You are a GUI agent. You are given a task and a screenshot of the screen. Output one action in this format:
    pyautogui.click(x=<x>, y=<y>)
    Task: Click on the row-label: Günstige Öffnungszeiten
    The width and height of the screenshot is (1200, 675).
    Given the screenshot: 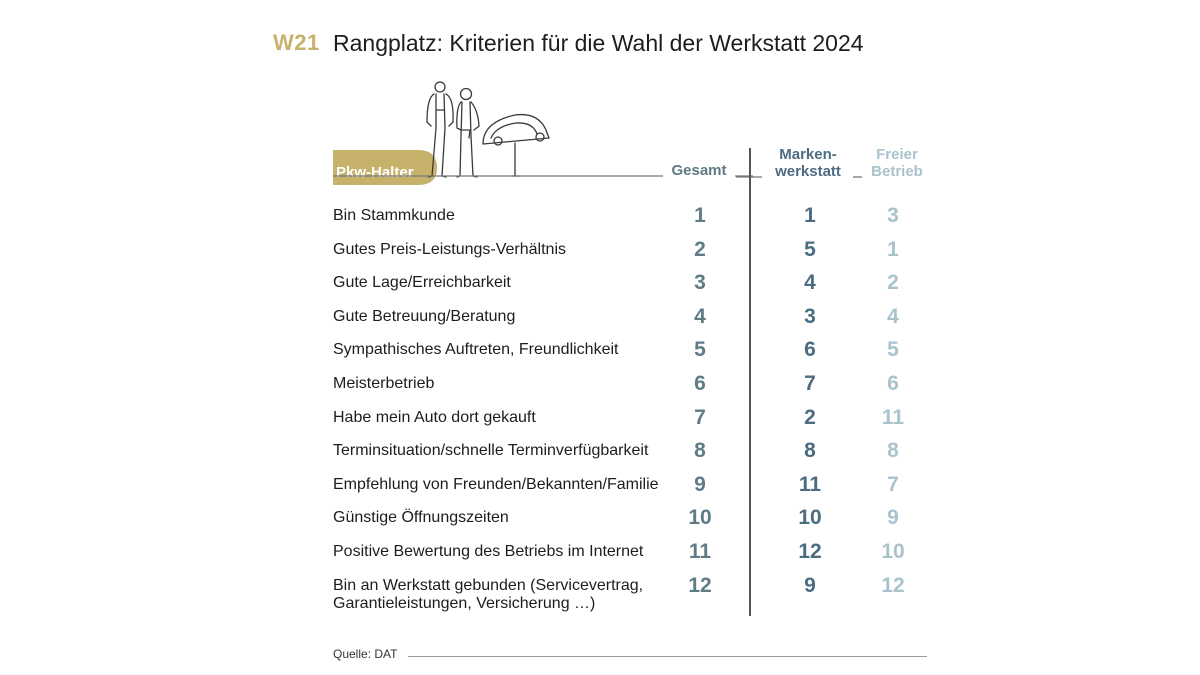 What is the action you would take?
    pyautogui.click(x=421, y=518)
    